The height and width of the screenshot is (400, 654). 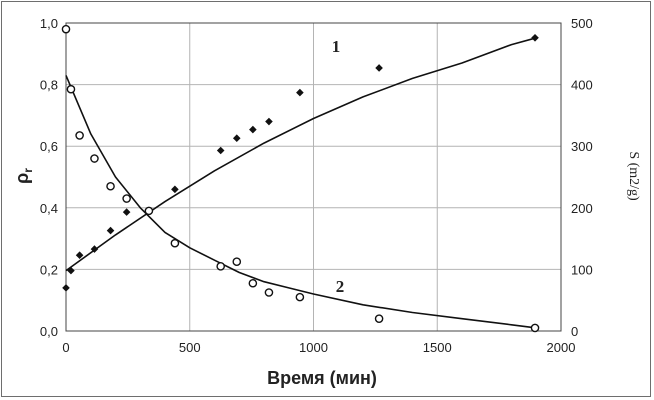 What do you see at coordinates (336, 46) in the screenshot?
I see `curve-label-1: 1` at bounding box center [336, 46].